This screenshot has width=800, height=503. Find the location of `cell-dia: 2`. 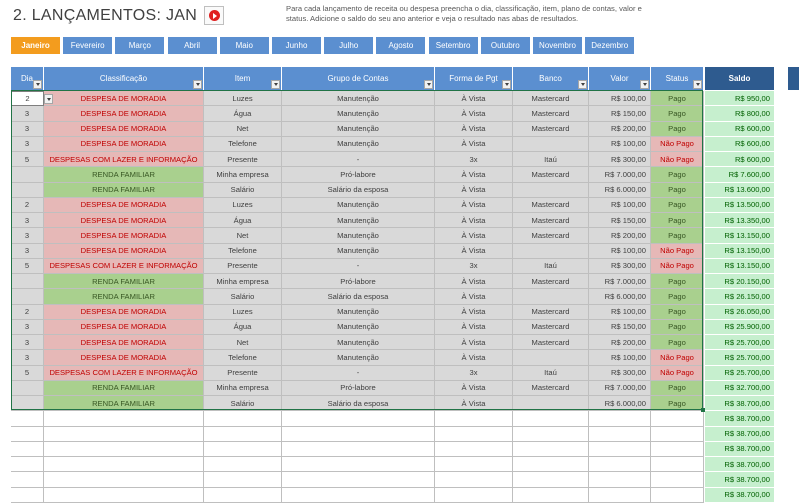

cell-dia: 2 is located at coordinates (27, 99).